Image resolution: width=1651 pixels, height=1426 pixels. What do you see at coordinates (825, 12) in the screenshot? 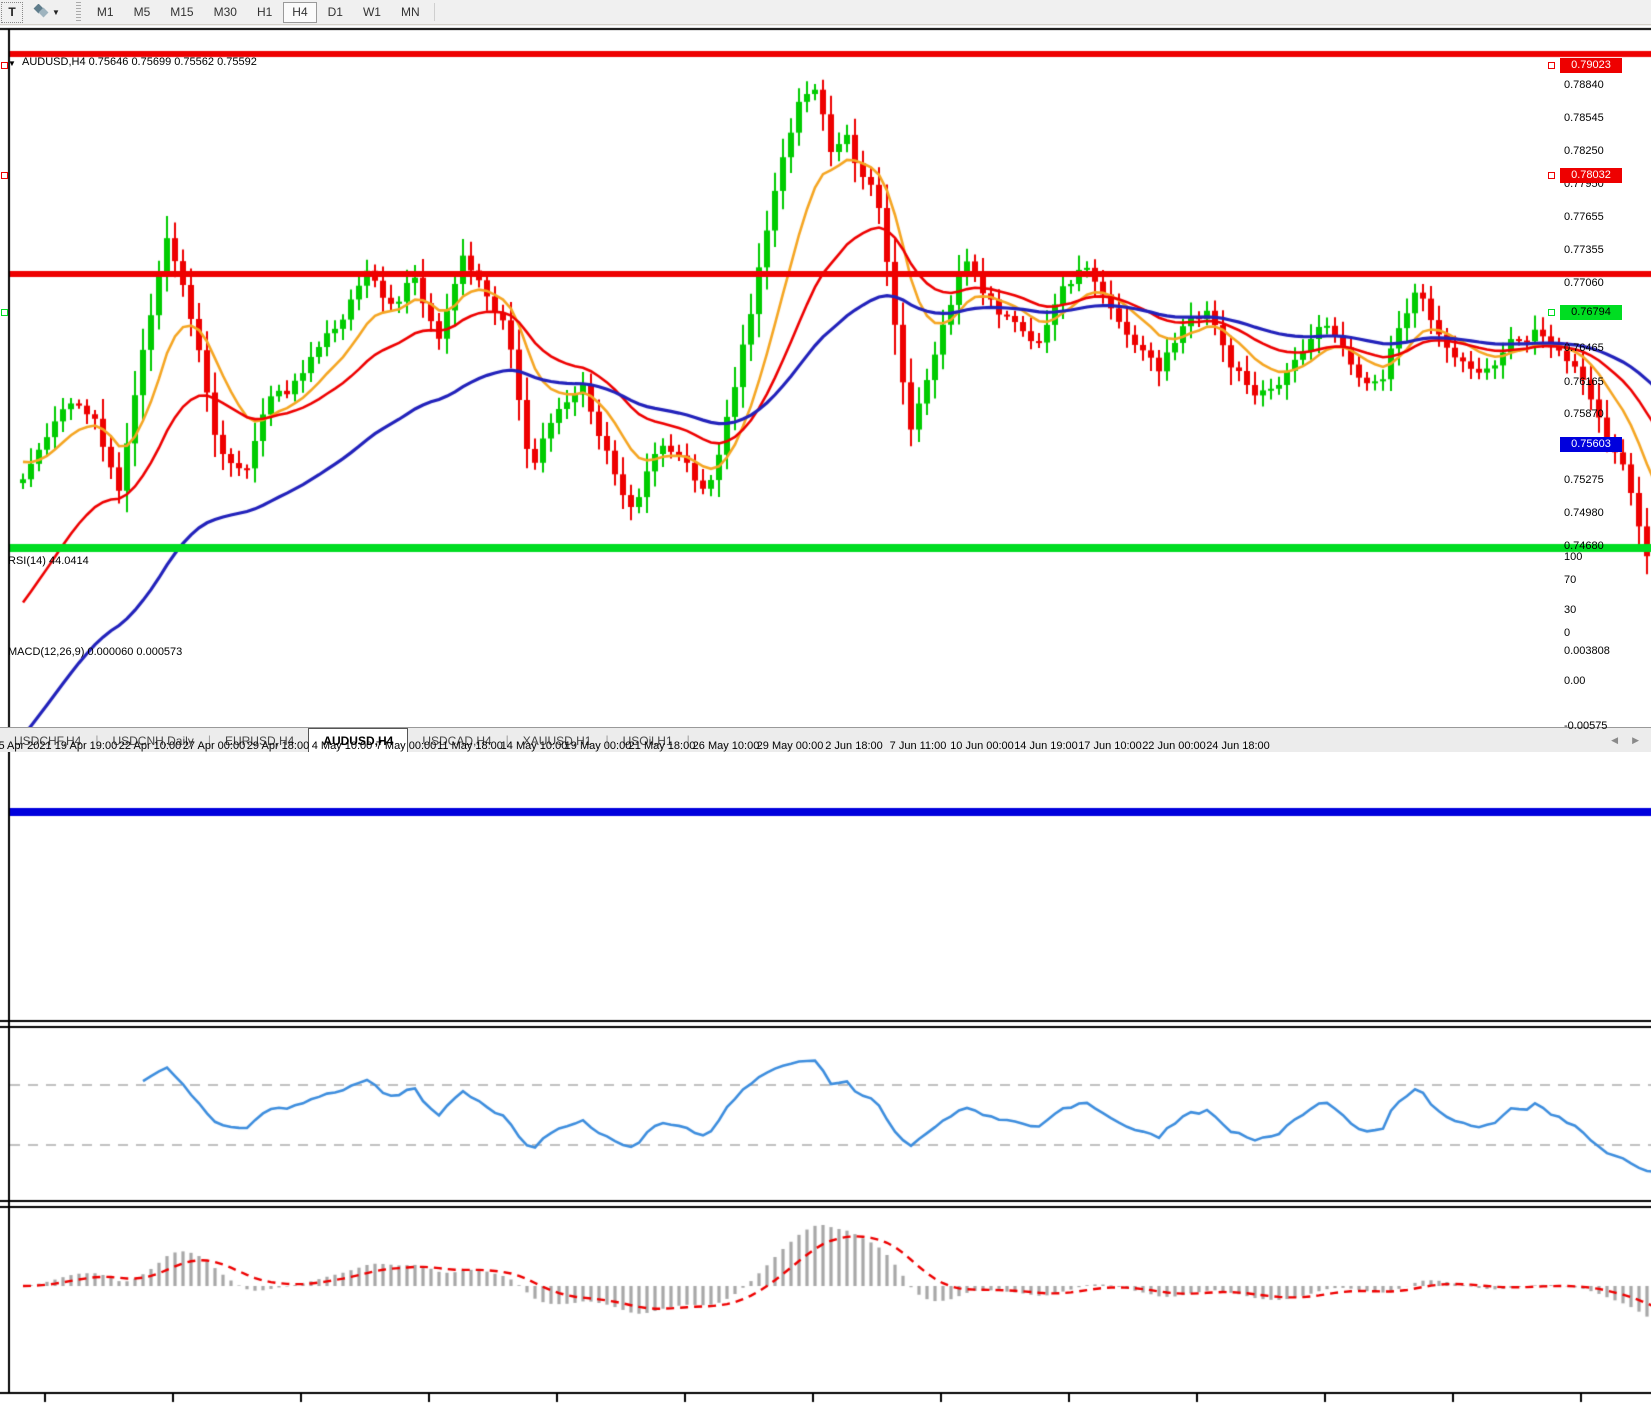
I see `top-toolbar: T ▼ M1 M5 M15 M30 H1 H4 D1 W1 MN` at bounding box center [825, 12].